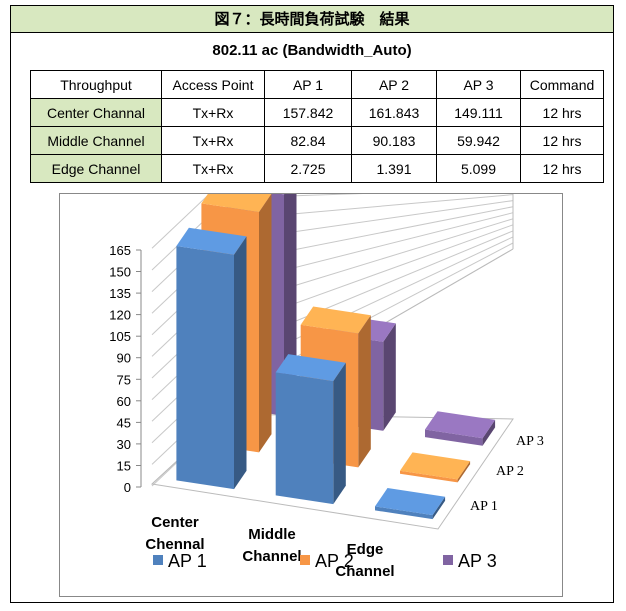 The image size is (626, 611). What do you see at coordinates (213, 84) in the screenshot?
I see `header-access-point: Access Point` at bounding box center [213, 84].